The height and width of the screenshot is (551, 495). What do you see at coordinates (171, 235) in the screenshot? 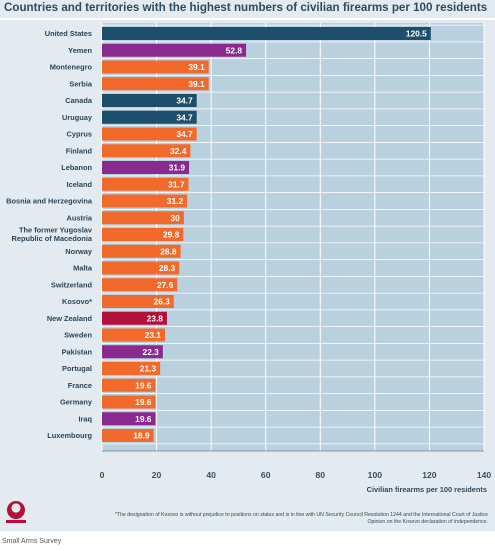
I see `bar-value-label: 29.8` at bounding box center [171, 235].